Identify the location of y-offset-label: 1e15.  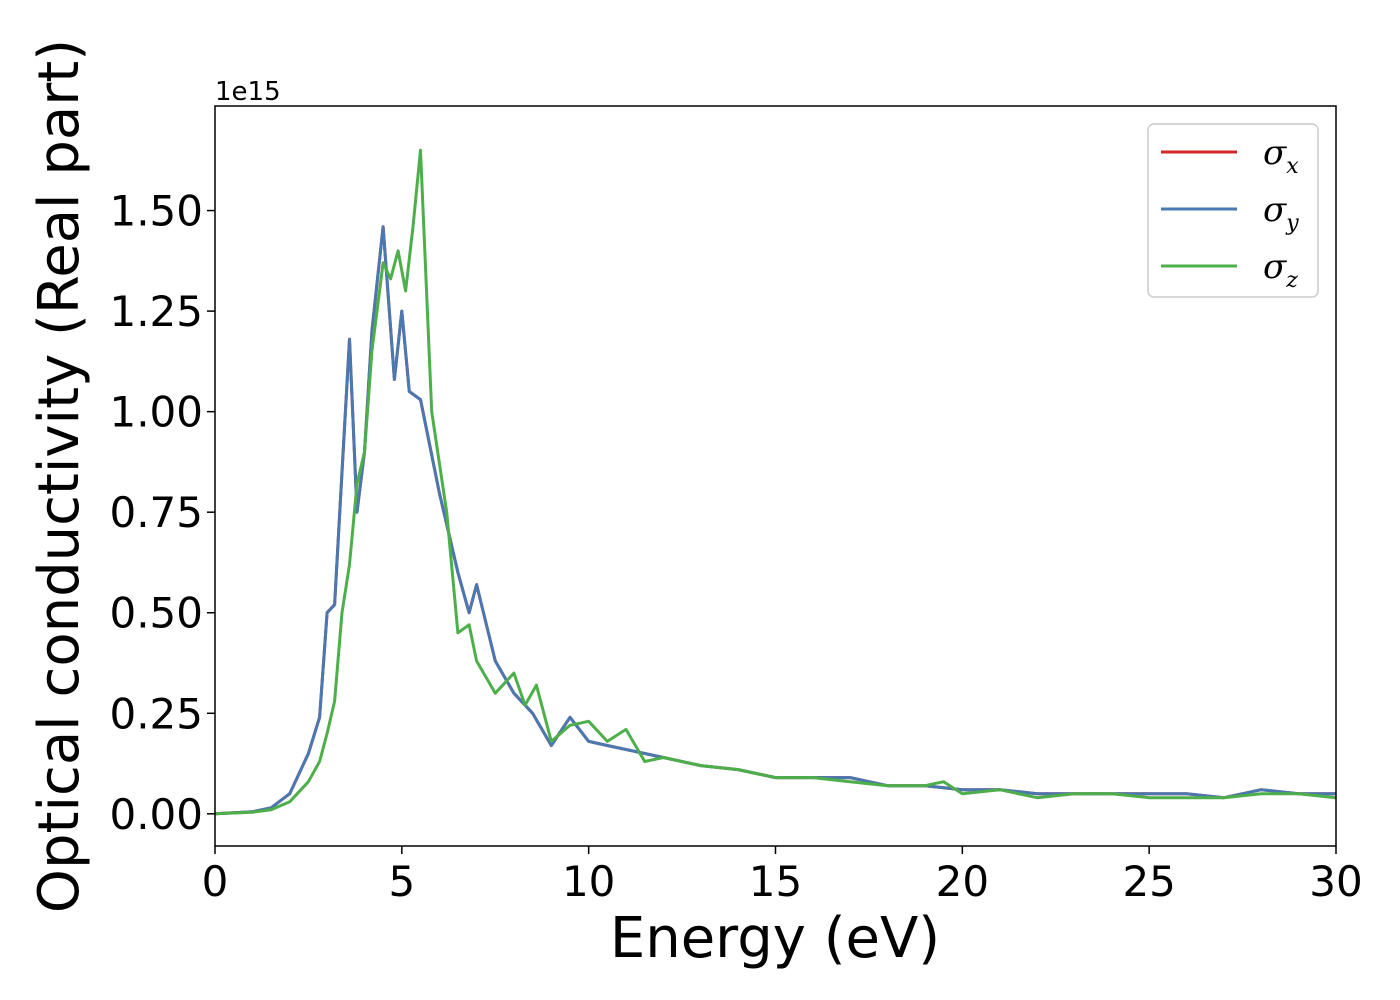
(248, 92).